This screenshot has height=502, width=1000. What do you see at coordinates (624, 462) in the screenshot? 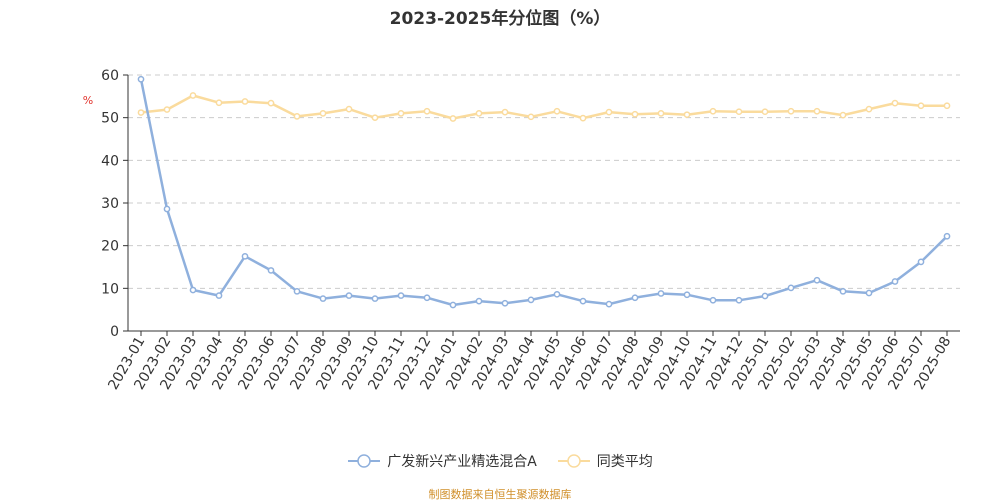
I see `legend-label: 同类平均` at bounding box center [624, 462].